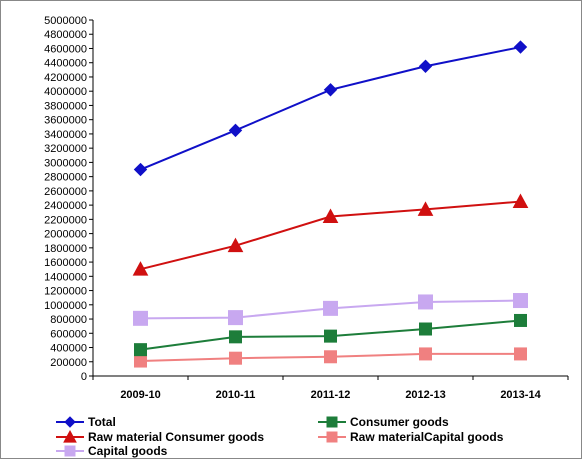 The height and width of the screenshot is (459, 582). I want to click on series-capital, so click(330, 309).